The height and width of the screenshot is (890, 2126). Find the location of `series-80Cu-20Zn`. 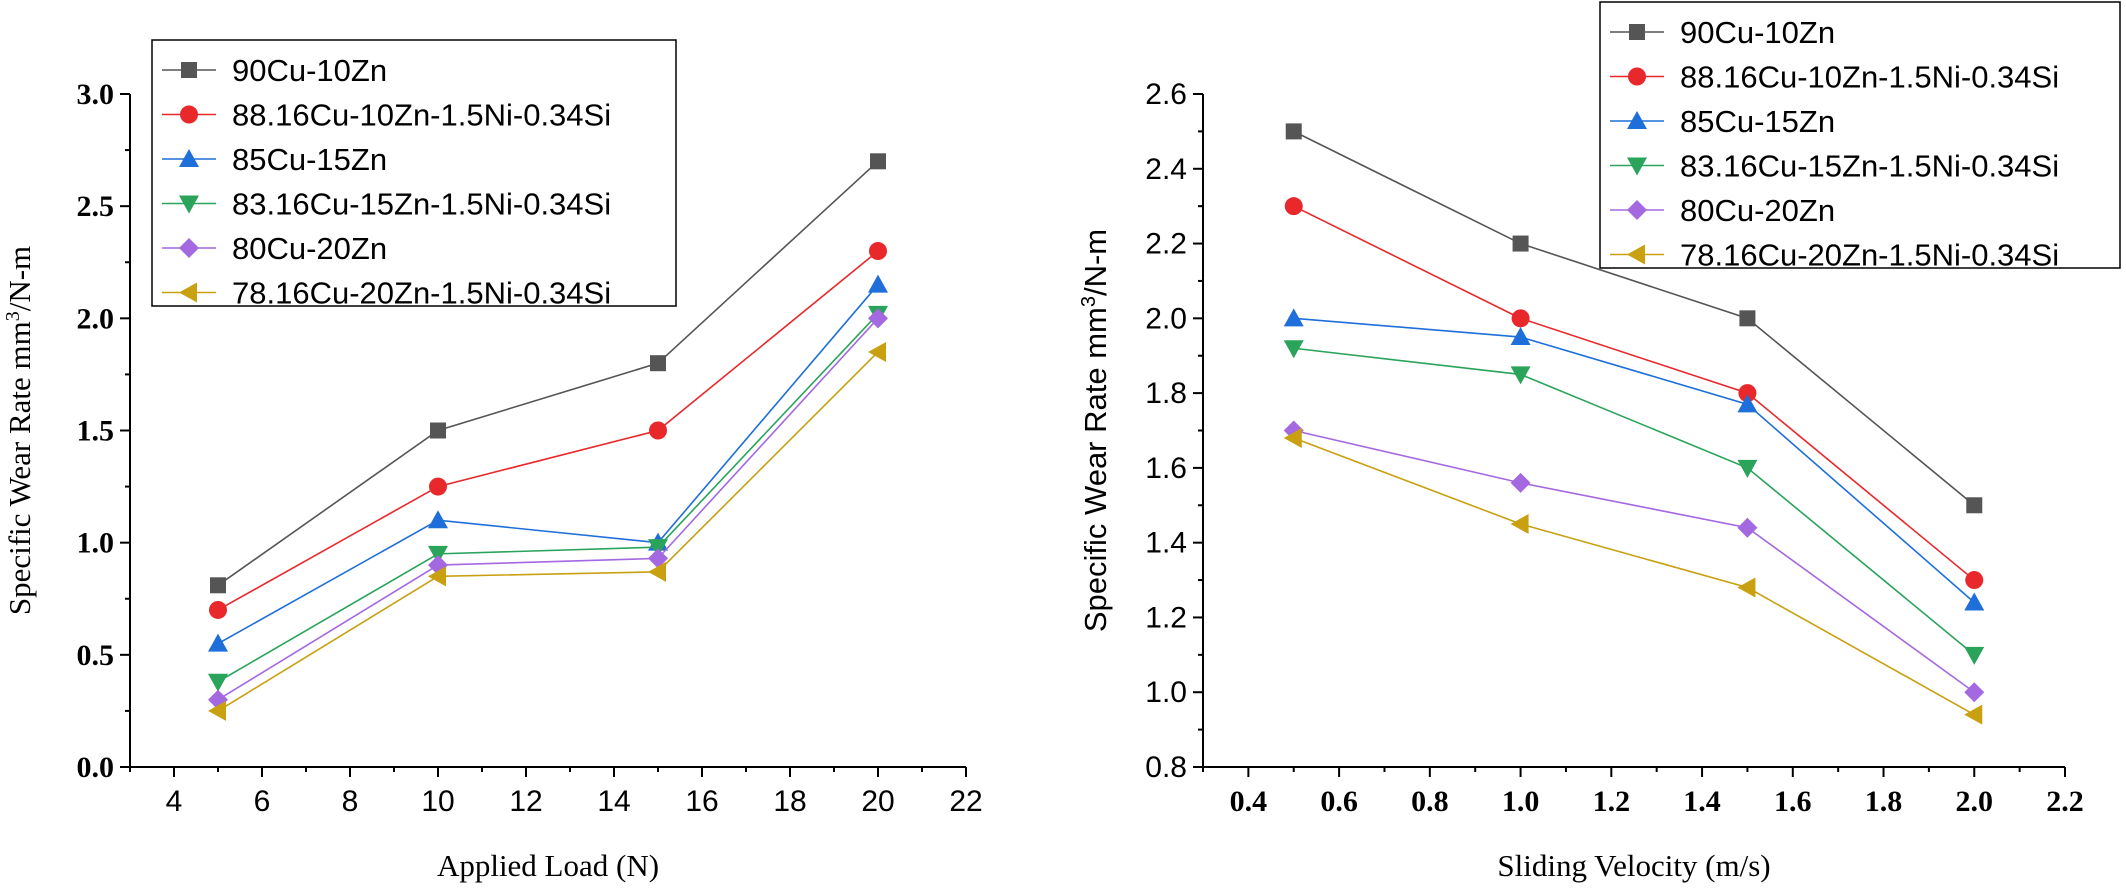

series-80Cu-20Zn is located at coordinates (1634, 561).